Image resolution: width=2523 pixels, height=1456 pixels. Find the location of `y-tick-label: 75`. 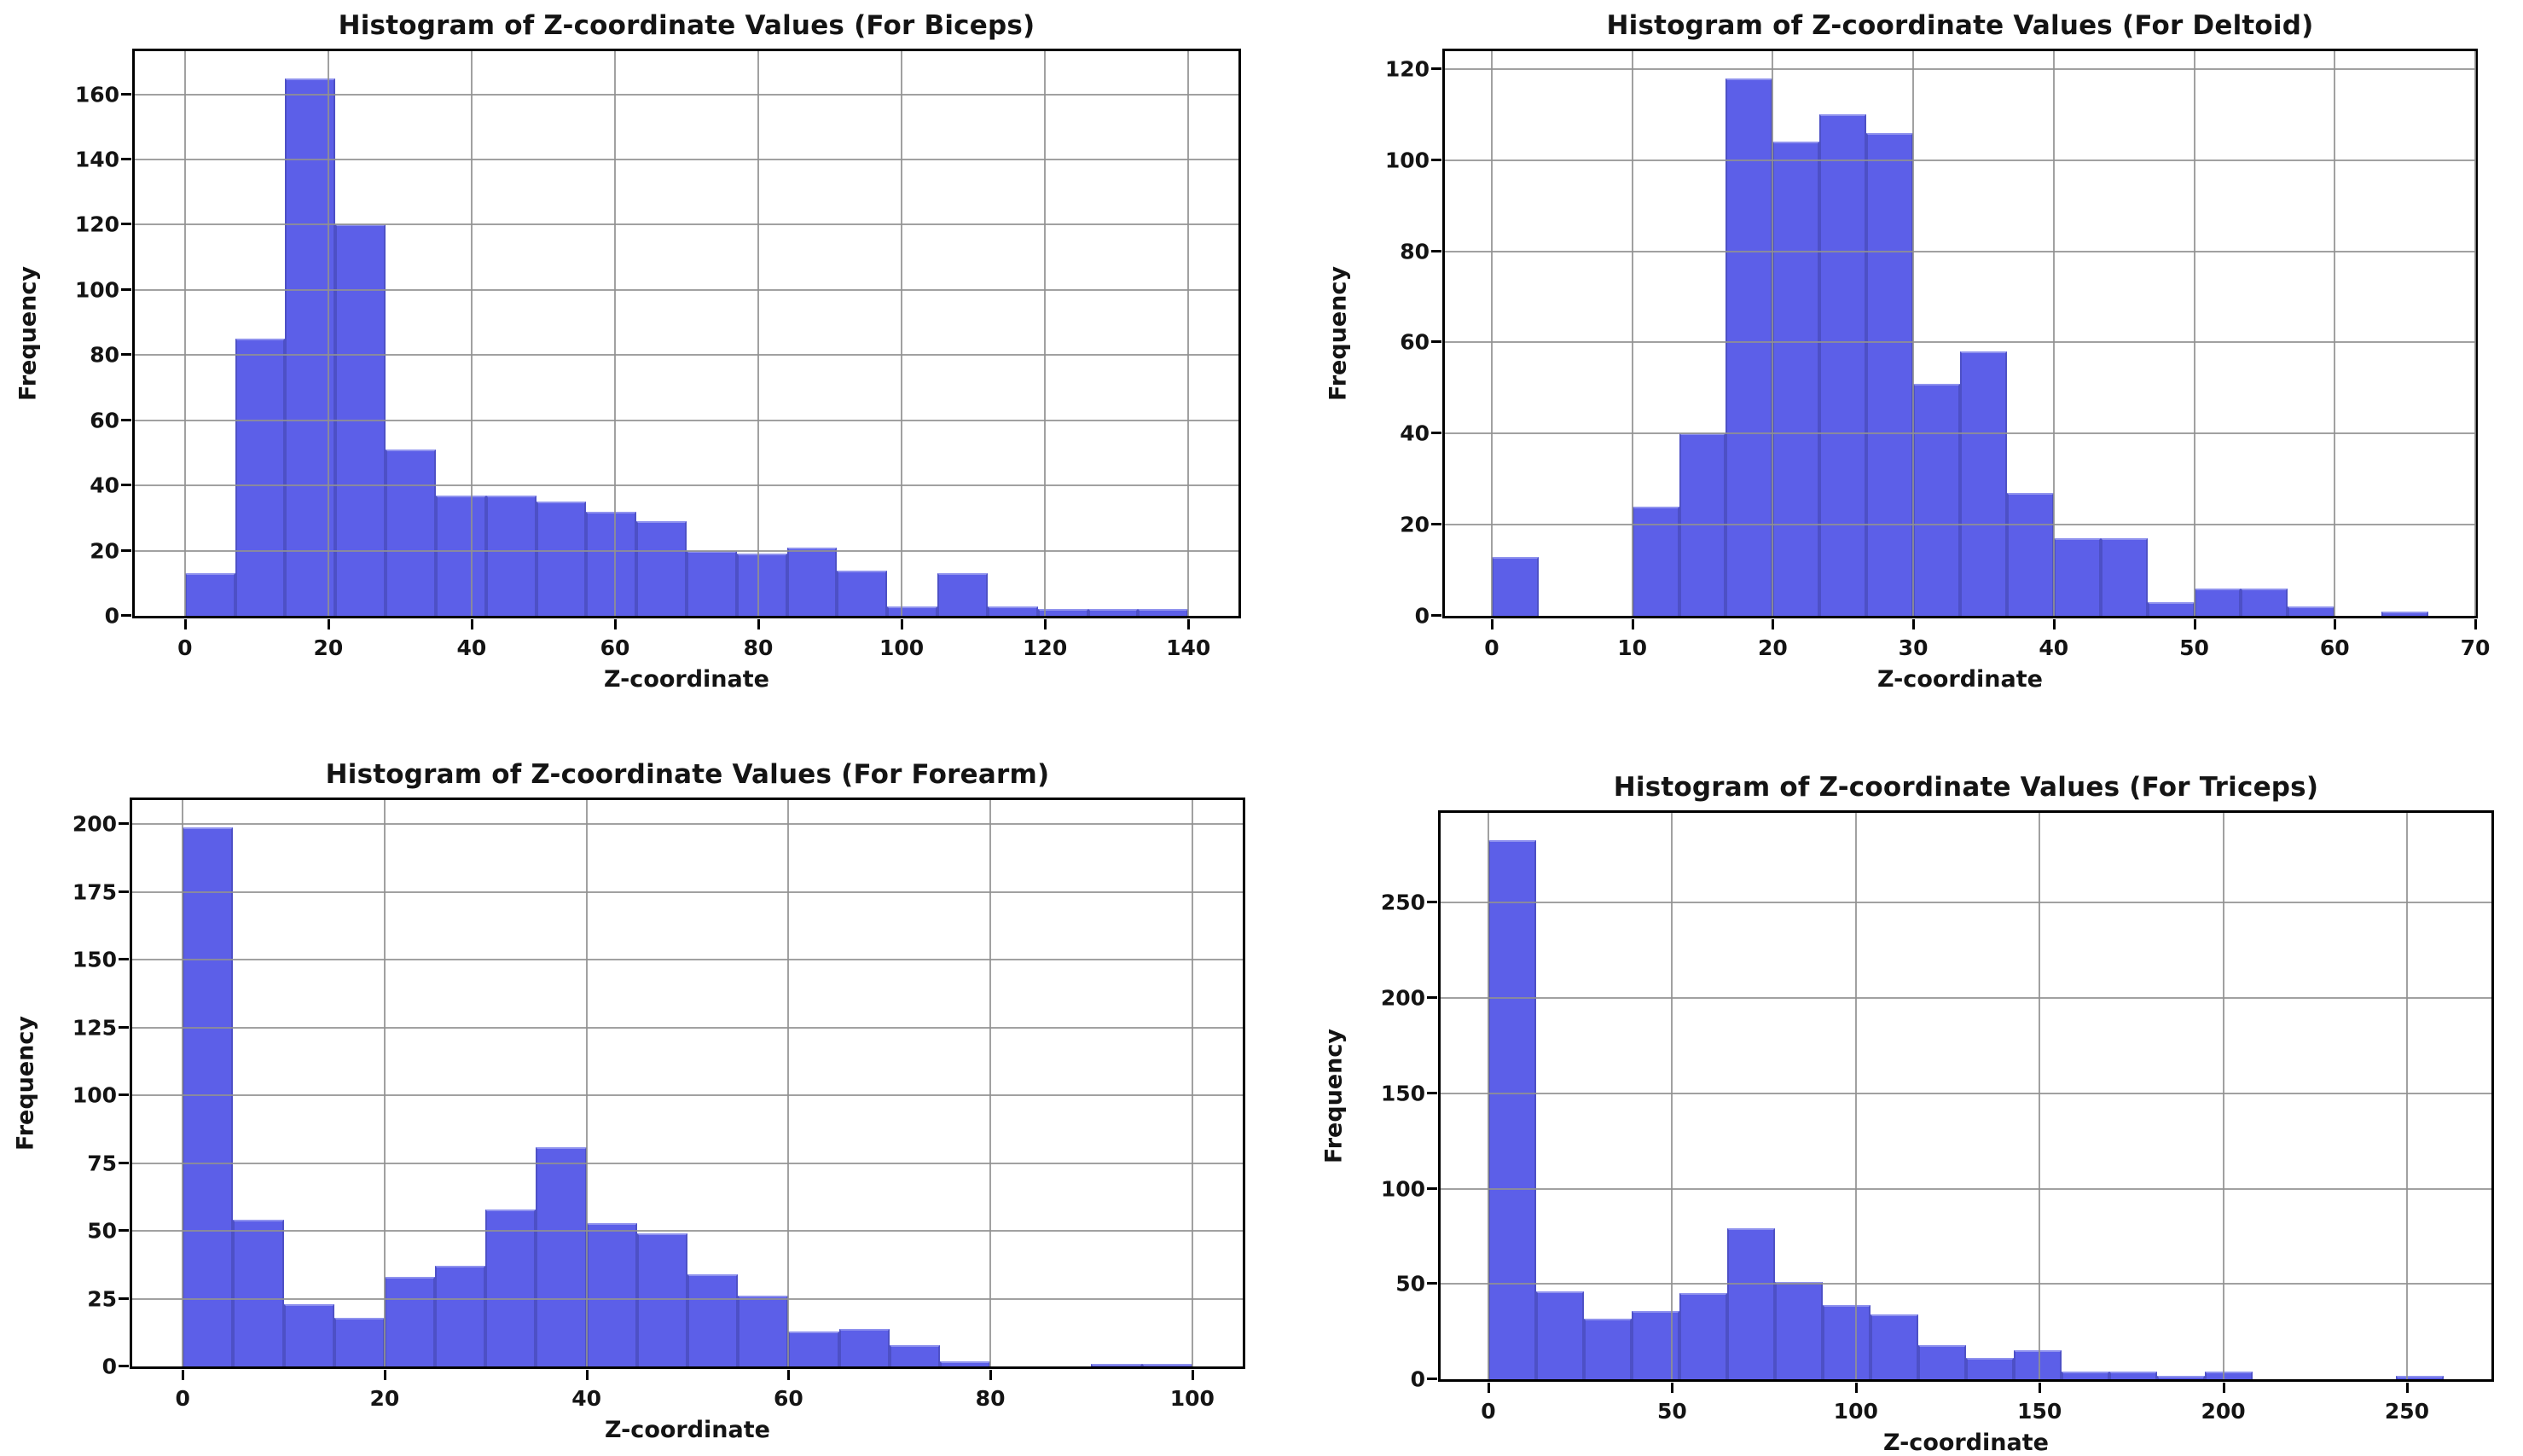

y-tick-label: 75 is located at coordinates (102, 1163).